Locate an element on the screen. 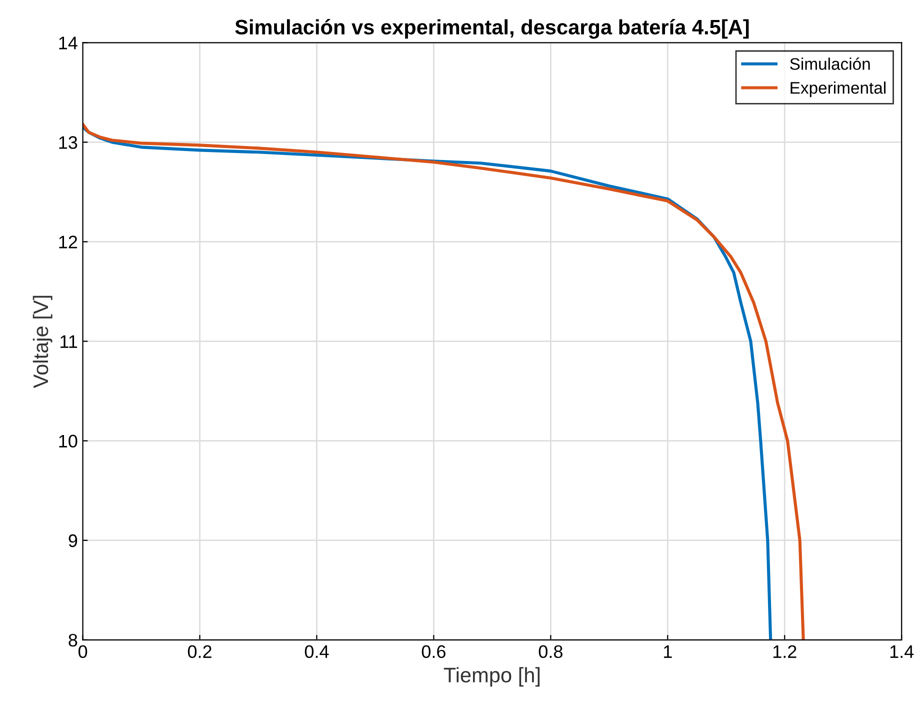  legend-label: Experimental is located at coordinates (838, 90).